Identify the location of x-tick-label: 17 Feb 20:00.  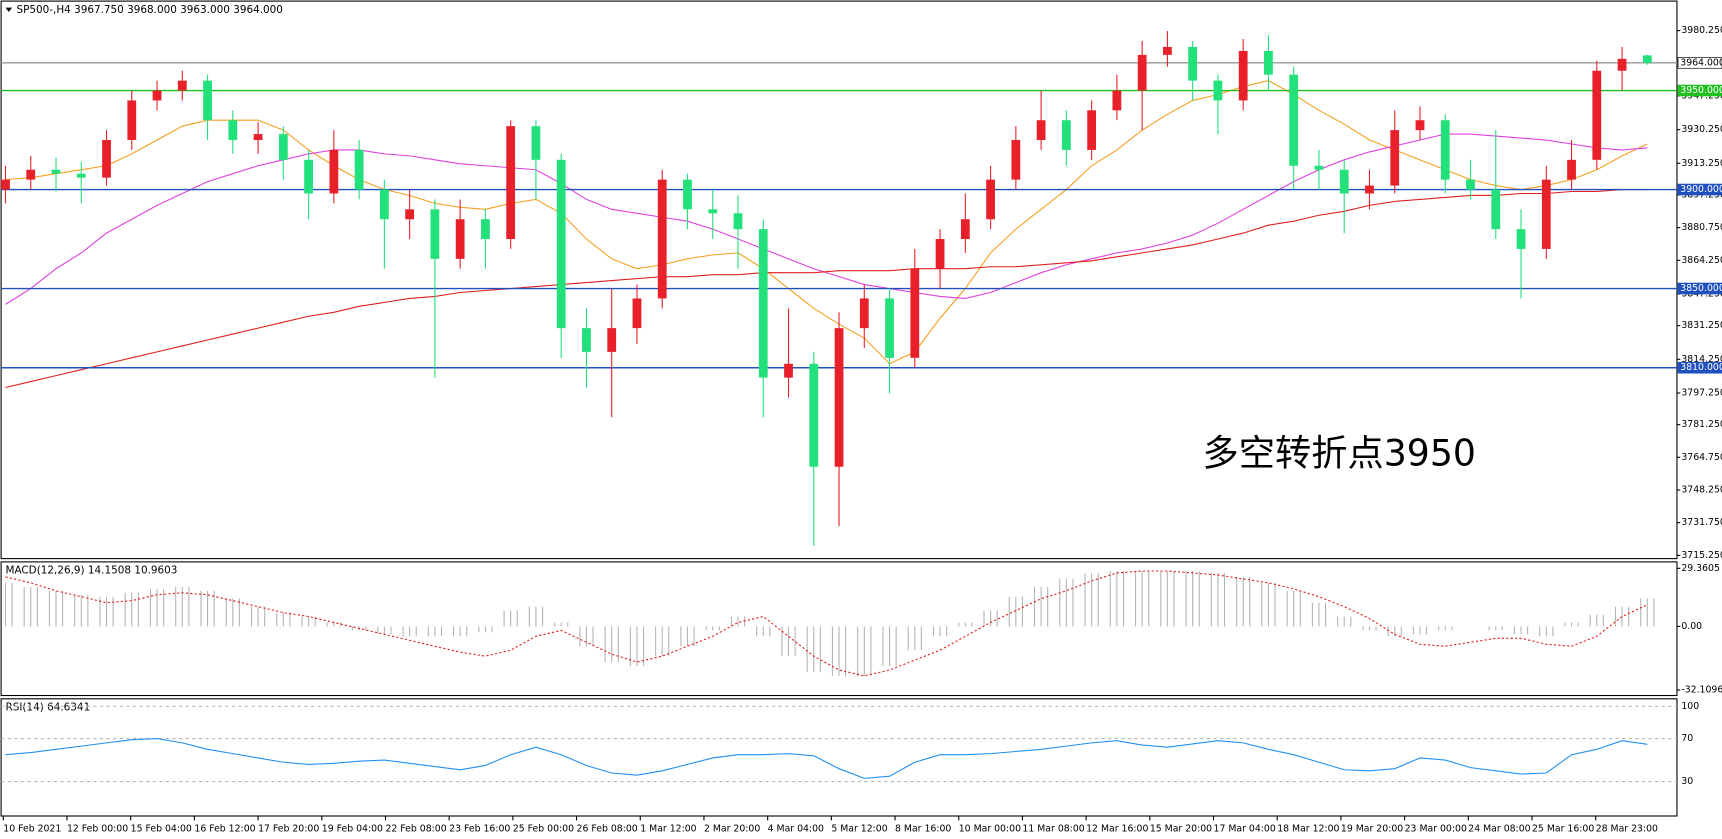
(288, 829).